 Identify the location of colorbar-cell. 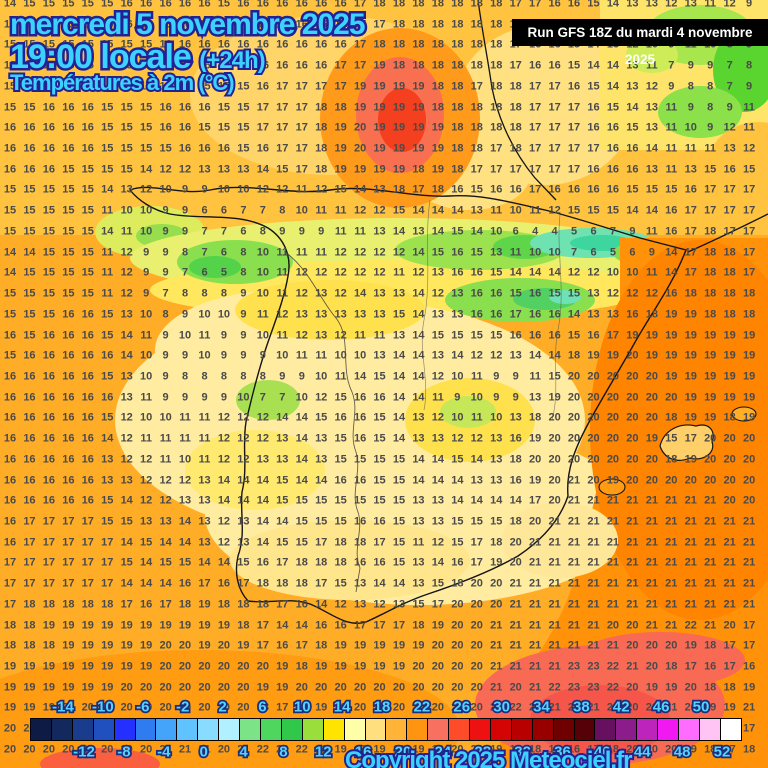
(41, 729).